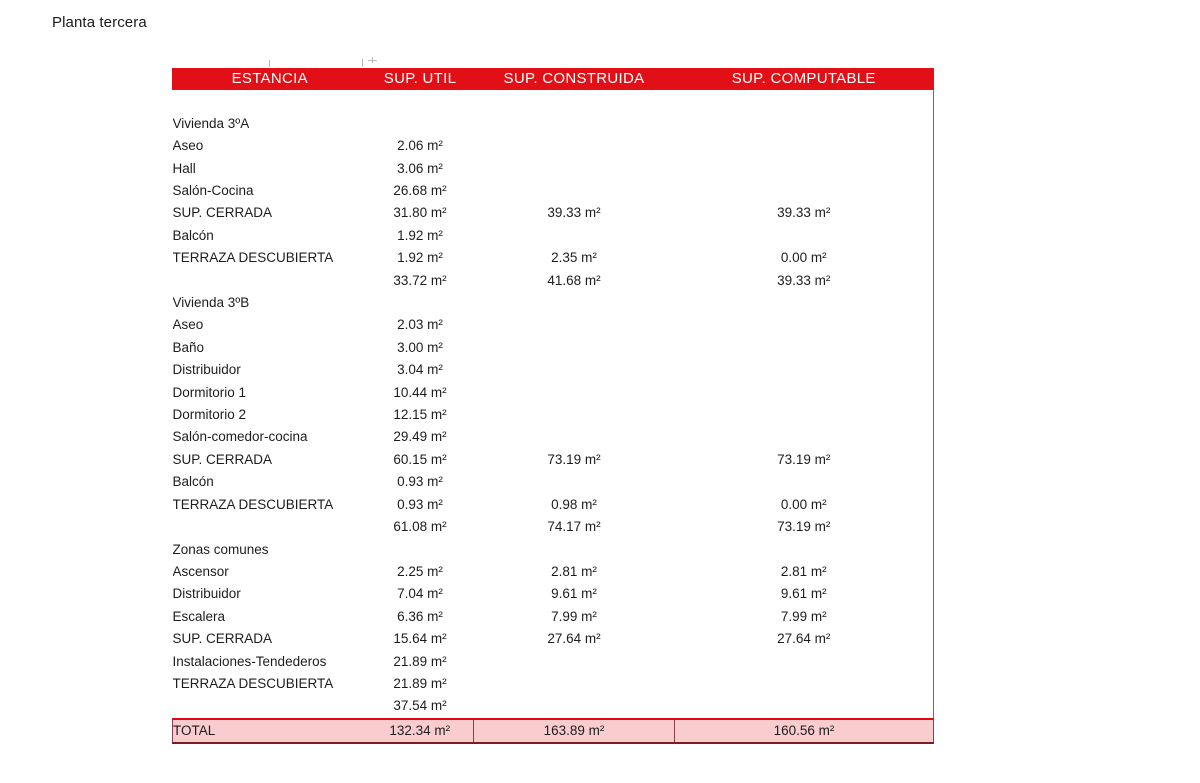  Describe the element at coordinates (420, 616) in the screenshot. I see `cell-sup-util: 6.36 m²` at that location.